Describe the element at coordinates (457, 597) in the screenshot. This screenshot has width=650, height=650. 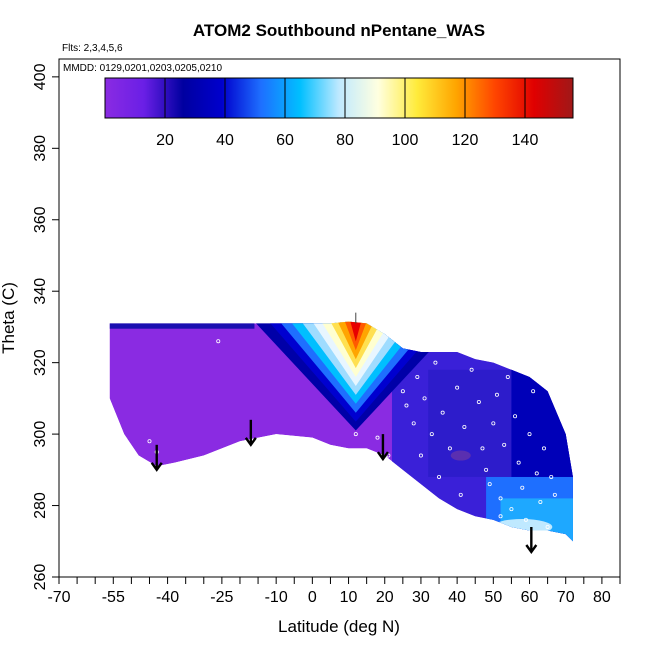
I see `x-tick-label: 40` at that location.